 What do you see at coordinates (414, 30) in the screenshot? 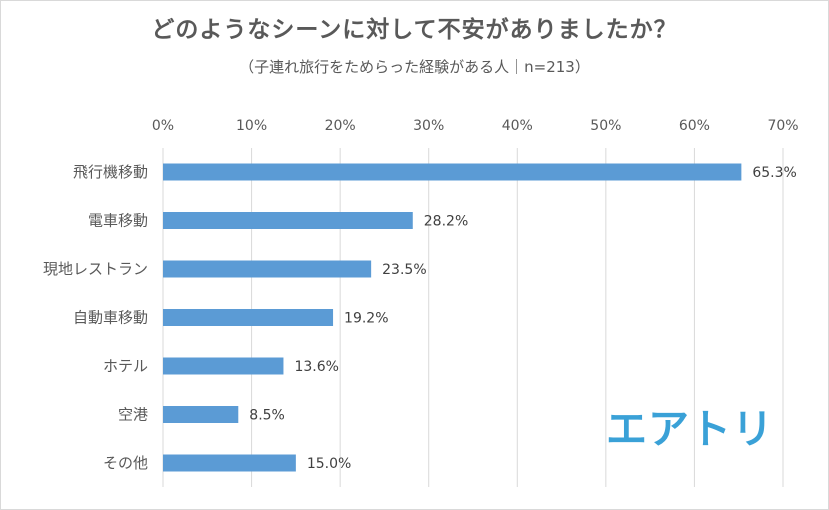
I see `chart-title: どのようなシーンに対して不安がありましたか？` at bounding box center [414, 30].